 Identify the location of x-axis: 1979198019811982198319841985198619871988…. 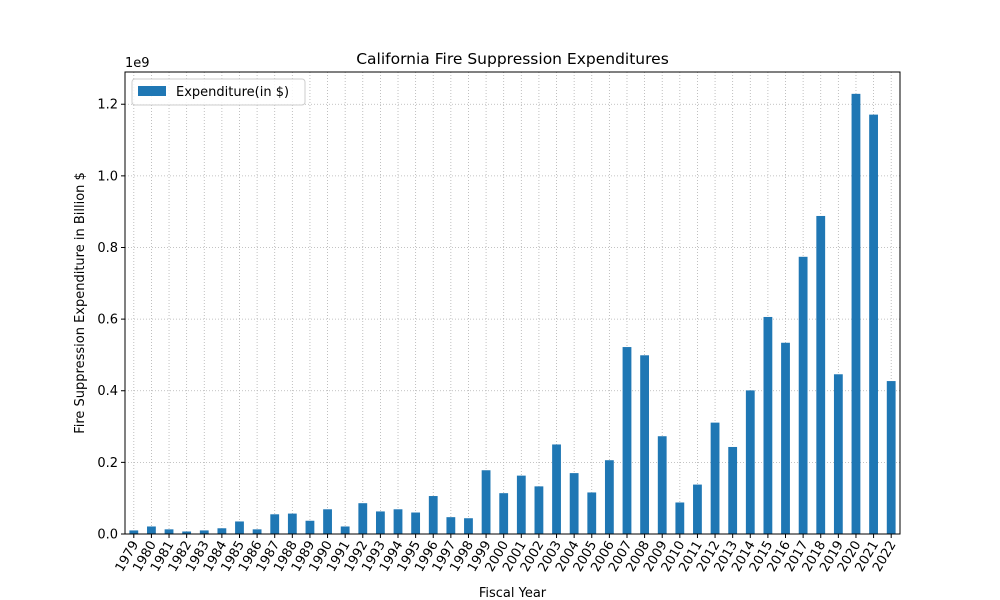
(506, 554).